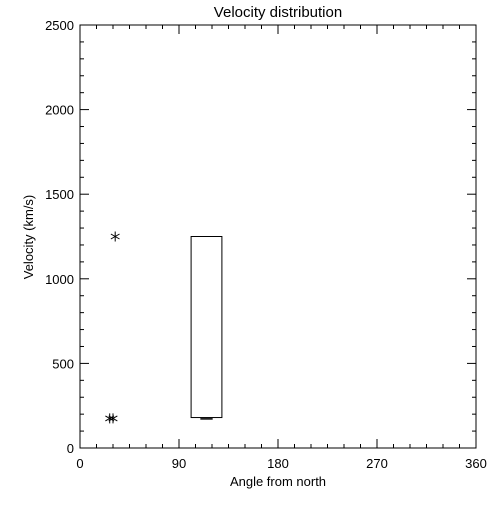 Image resolution: width=500 pixels, height=505 pixels. Describe the element at coordinates (70, 448) in the screenshot. I see `y-tick-label: 0` at that location.